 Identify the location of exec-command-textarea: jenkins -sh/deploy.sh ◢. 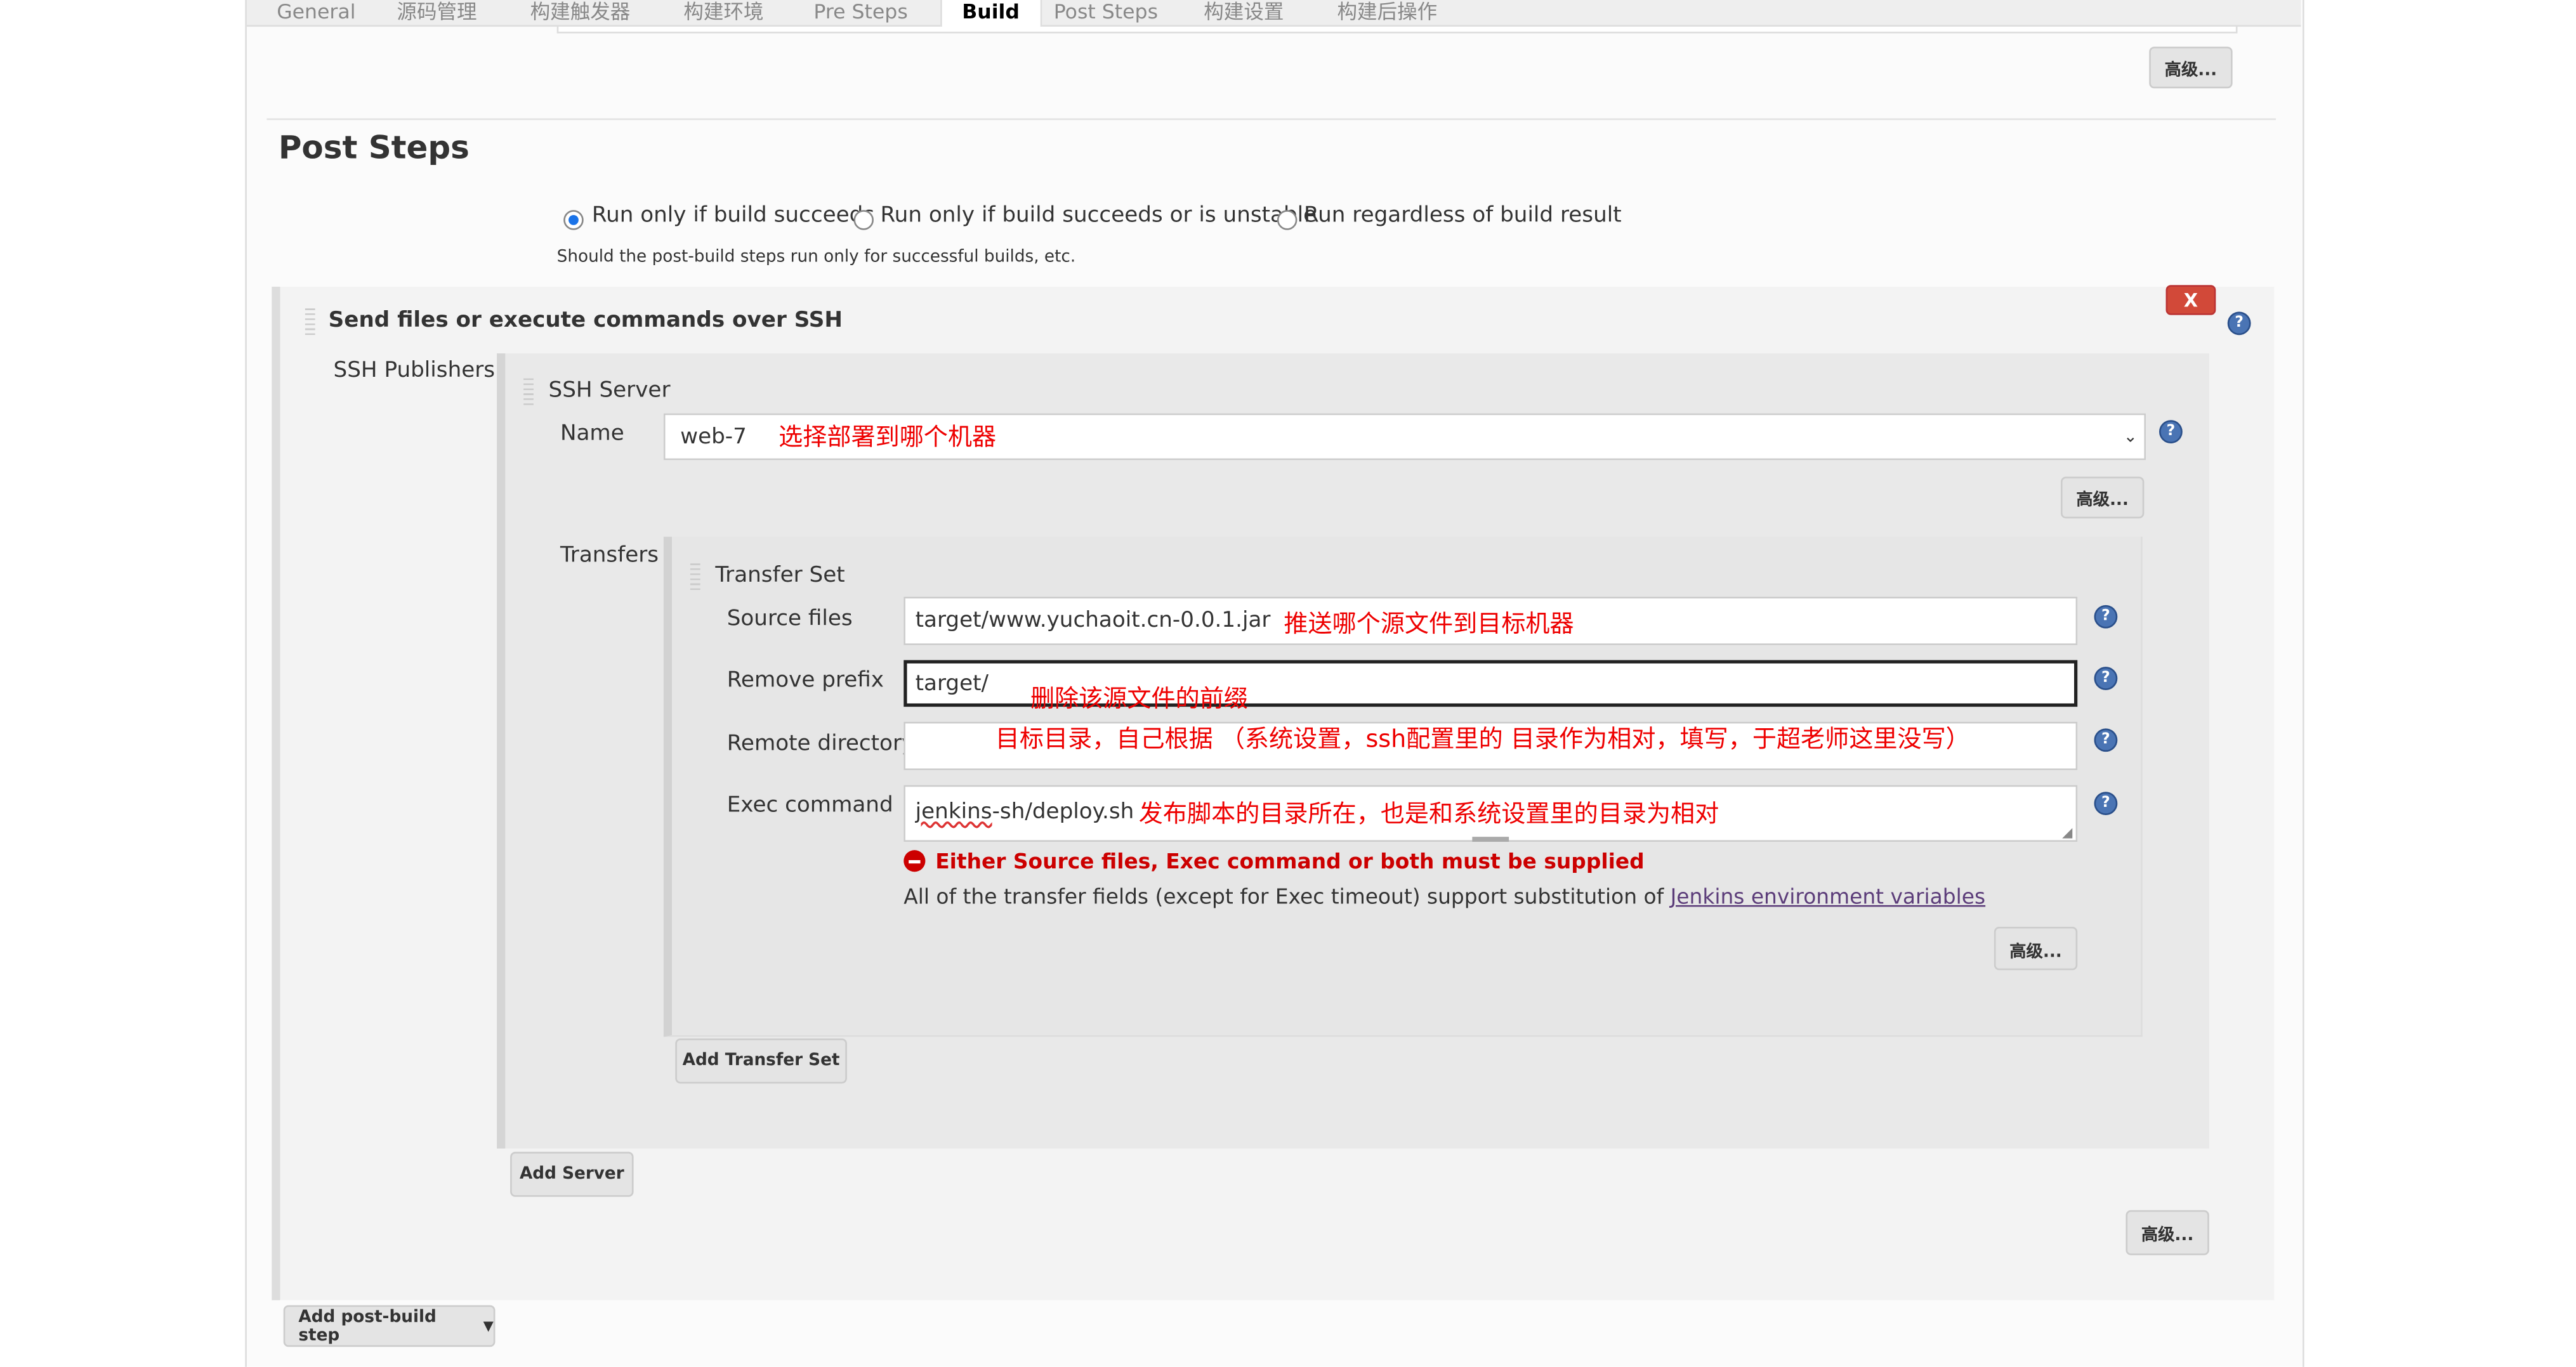
(1491, 813).